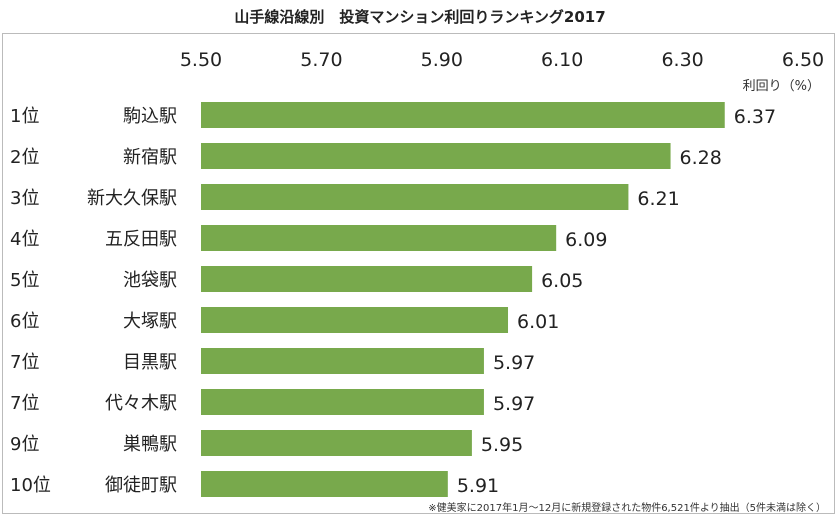  What do you see at coordinates (132, 198) in the screenshot?
I see `category-label: 新大久保駅` at bounding box center [132, 198].